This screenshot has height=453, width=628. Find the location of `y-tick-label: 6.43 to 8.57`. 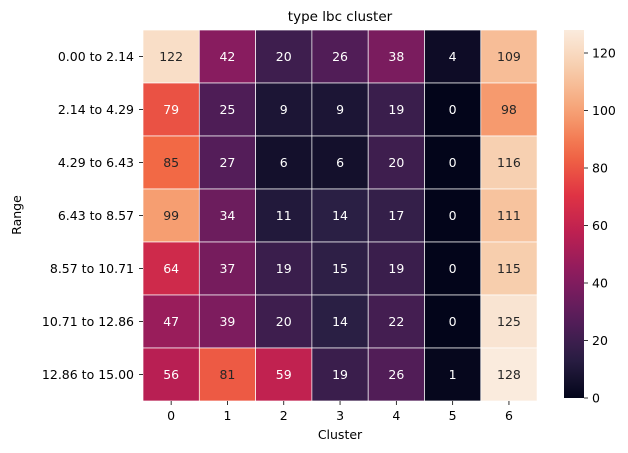

y-tick-label: 6.43 to 8.57 is located at coordinates (96, 215).